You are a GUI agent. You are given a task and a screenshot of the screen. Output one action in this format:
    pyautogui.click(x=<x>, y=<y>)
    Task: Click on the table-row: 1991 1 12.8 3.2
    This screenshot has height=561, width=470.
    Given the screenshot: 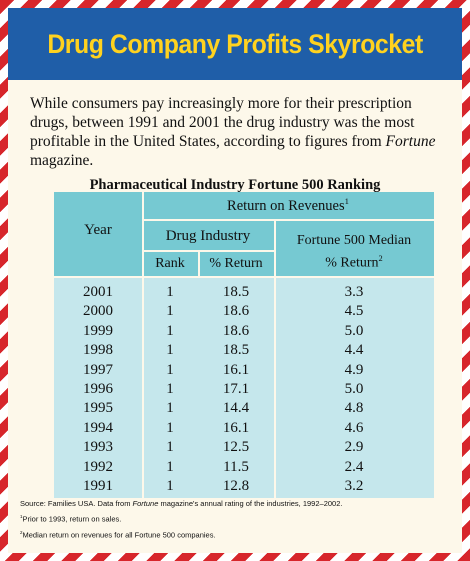 What is the action you would take?
    pyautogui.click(x=244, y=488)
    